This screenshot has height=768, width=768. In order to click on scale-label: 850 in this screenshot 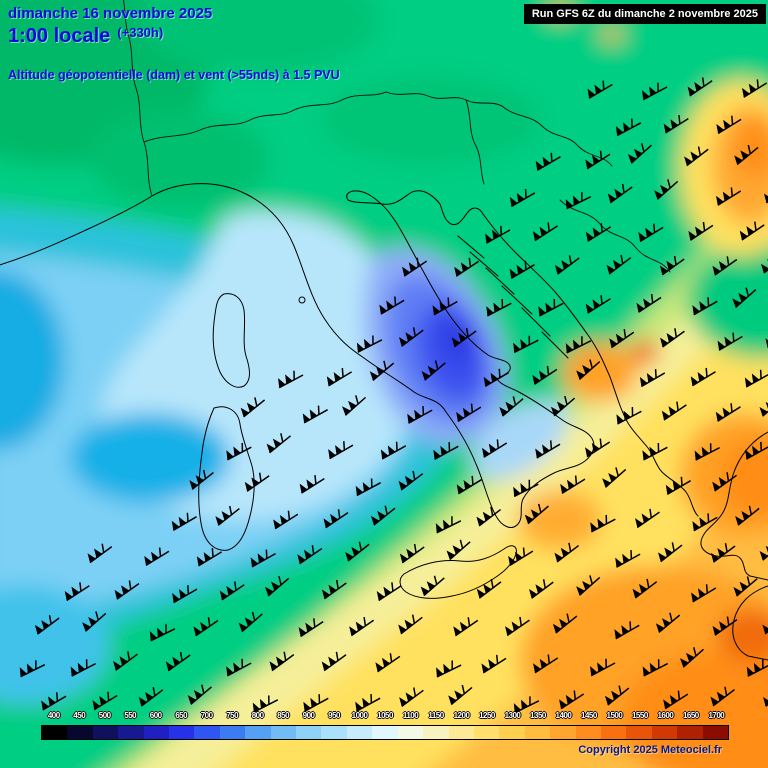, I will do `click(283, 715)`.